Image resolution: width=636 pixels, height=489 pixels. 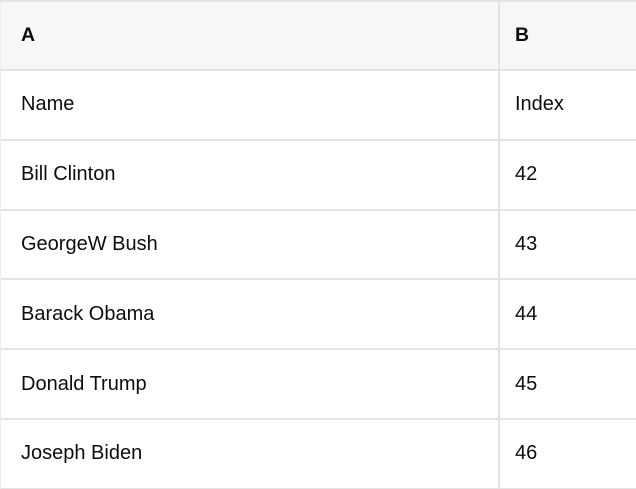 What do you see at coordinates (250, 36) in the screenshot?
I see `column-header-a: A` at bounding box center [250, 36].